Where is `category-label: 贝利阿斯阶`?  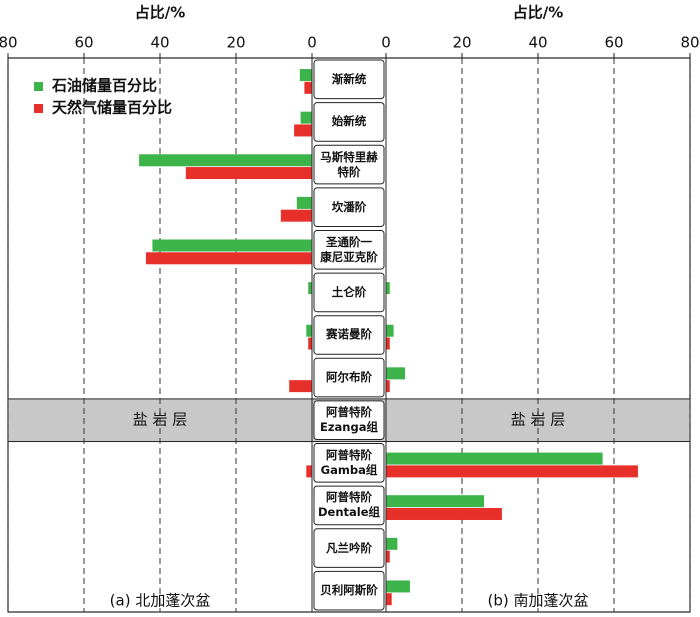 category-label: 贝利阿斯阶 is located at coordinates (349, 590).